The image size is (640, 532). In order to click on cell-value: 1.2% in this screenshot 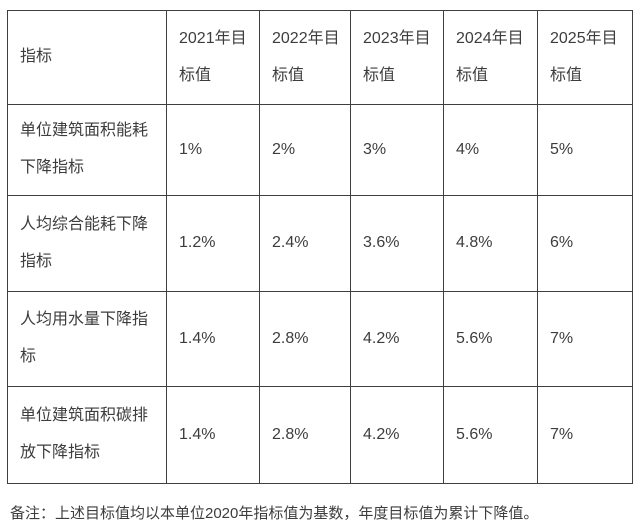, I will do `click(213, 243)`.